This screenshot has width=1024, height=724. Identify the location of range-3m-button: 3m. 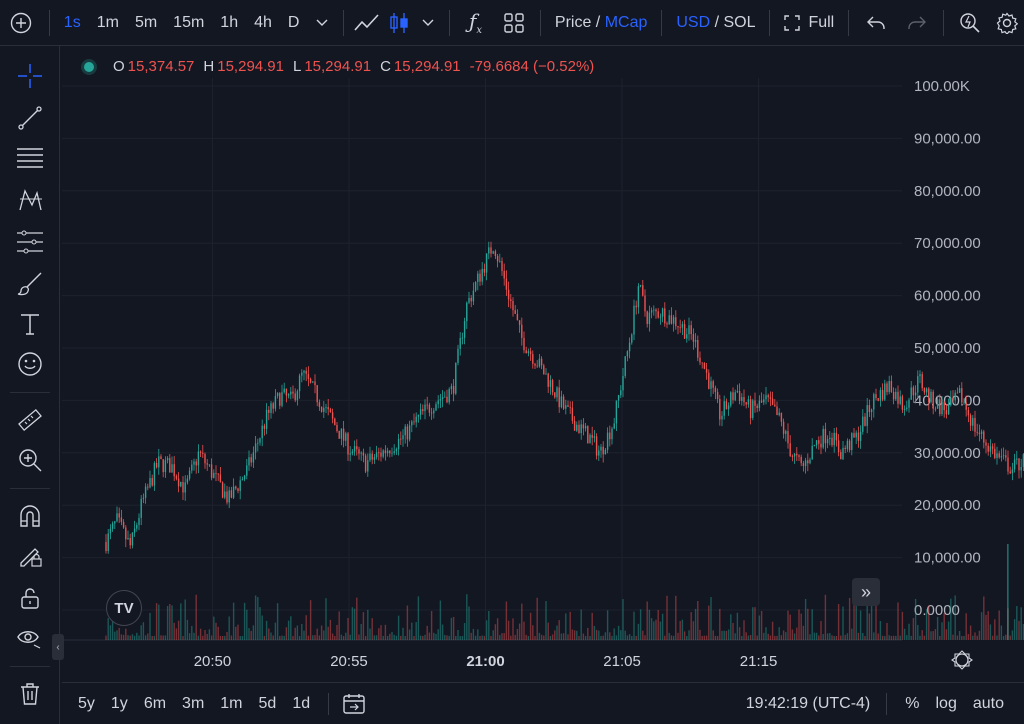
(193, 703).